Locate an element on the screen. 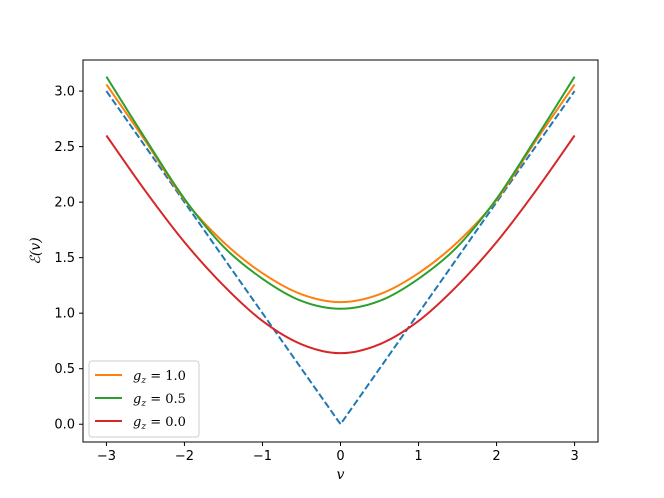 This screenshot has width=664, height=498. x-tick-label: 3 is located at coordinates (574, 456).